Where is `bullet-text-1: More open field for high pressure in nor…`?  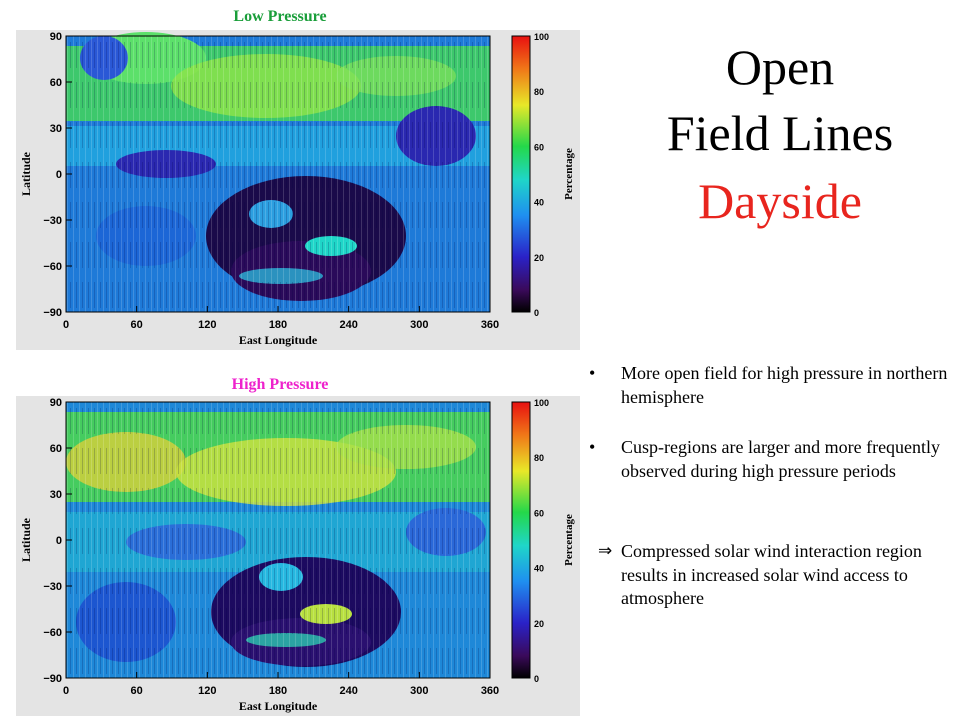
bullet-text-1: More open field for high pressure in nor… is located at coordinates (784, 385).